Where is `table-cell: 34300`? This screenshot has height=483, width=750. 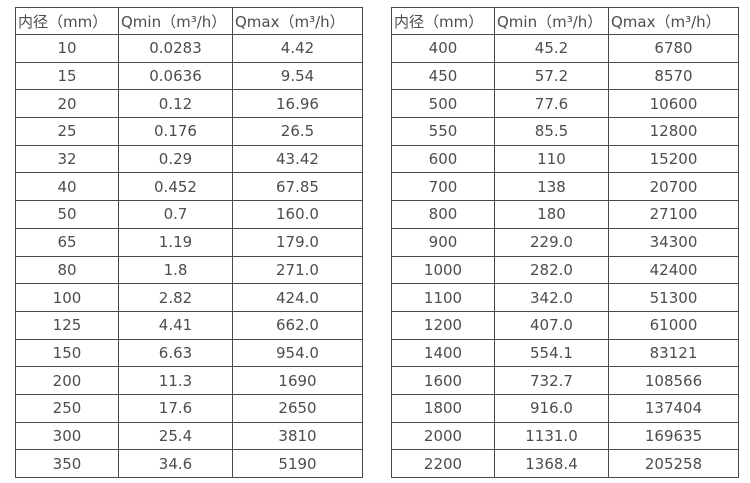 table-cell: 34300 is located at coordinates (673, 242).